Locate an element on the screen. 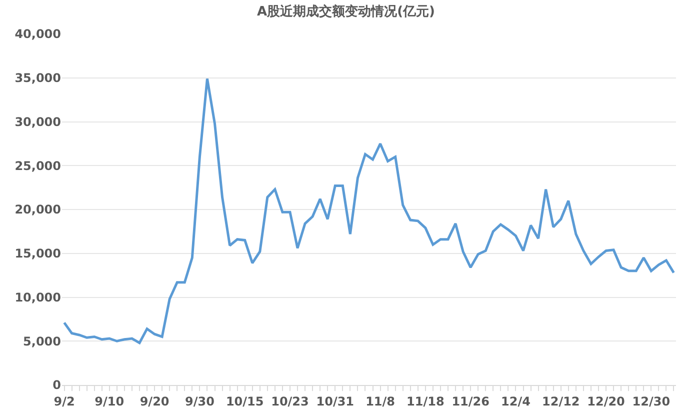  x-tick-label: 12/4 is located at coordinates (515, 401).